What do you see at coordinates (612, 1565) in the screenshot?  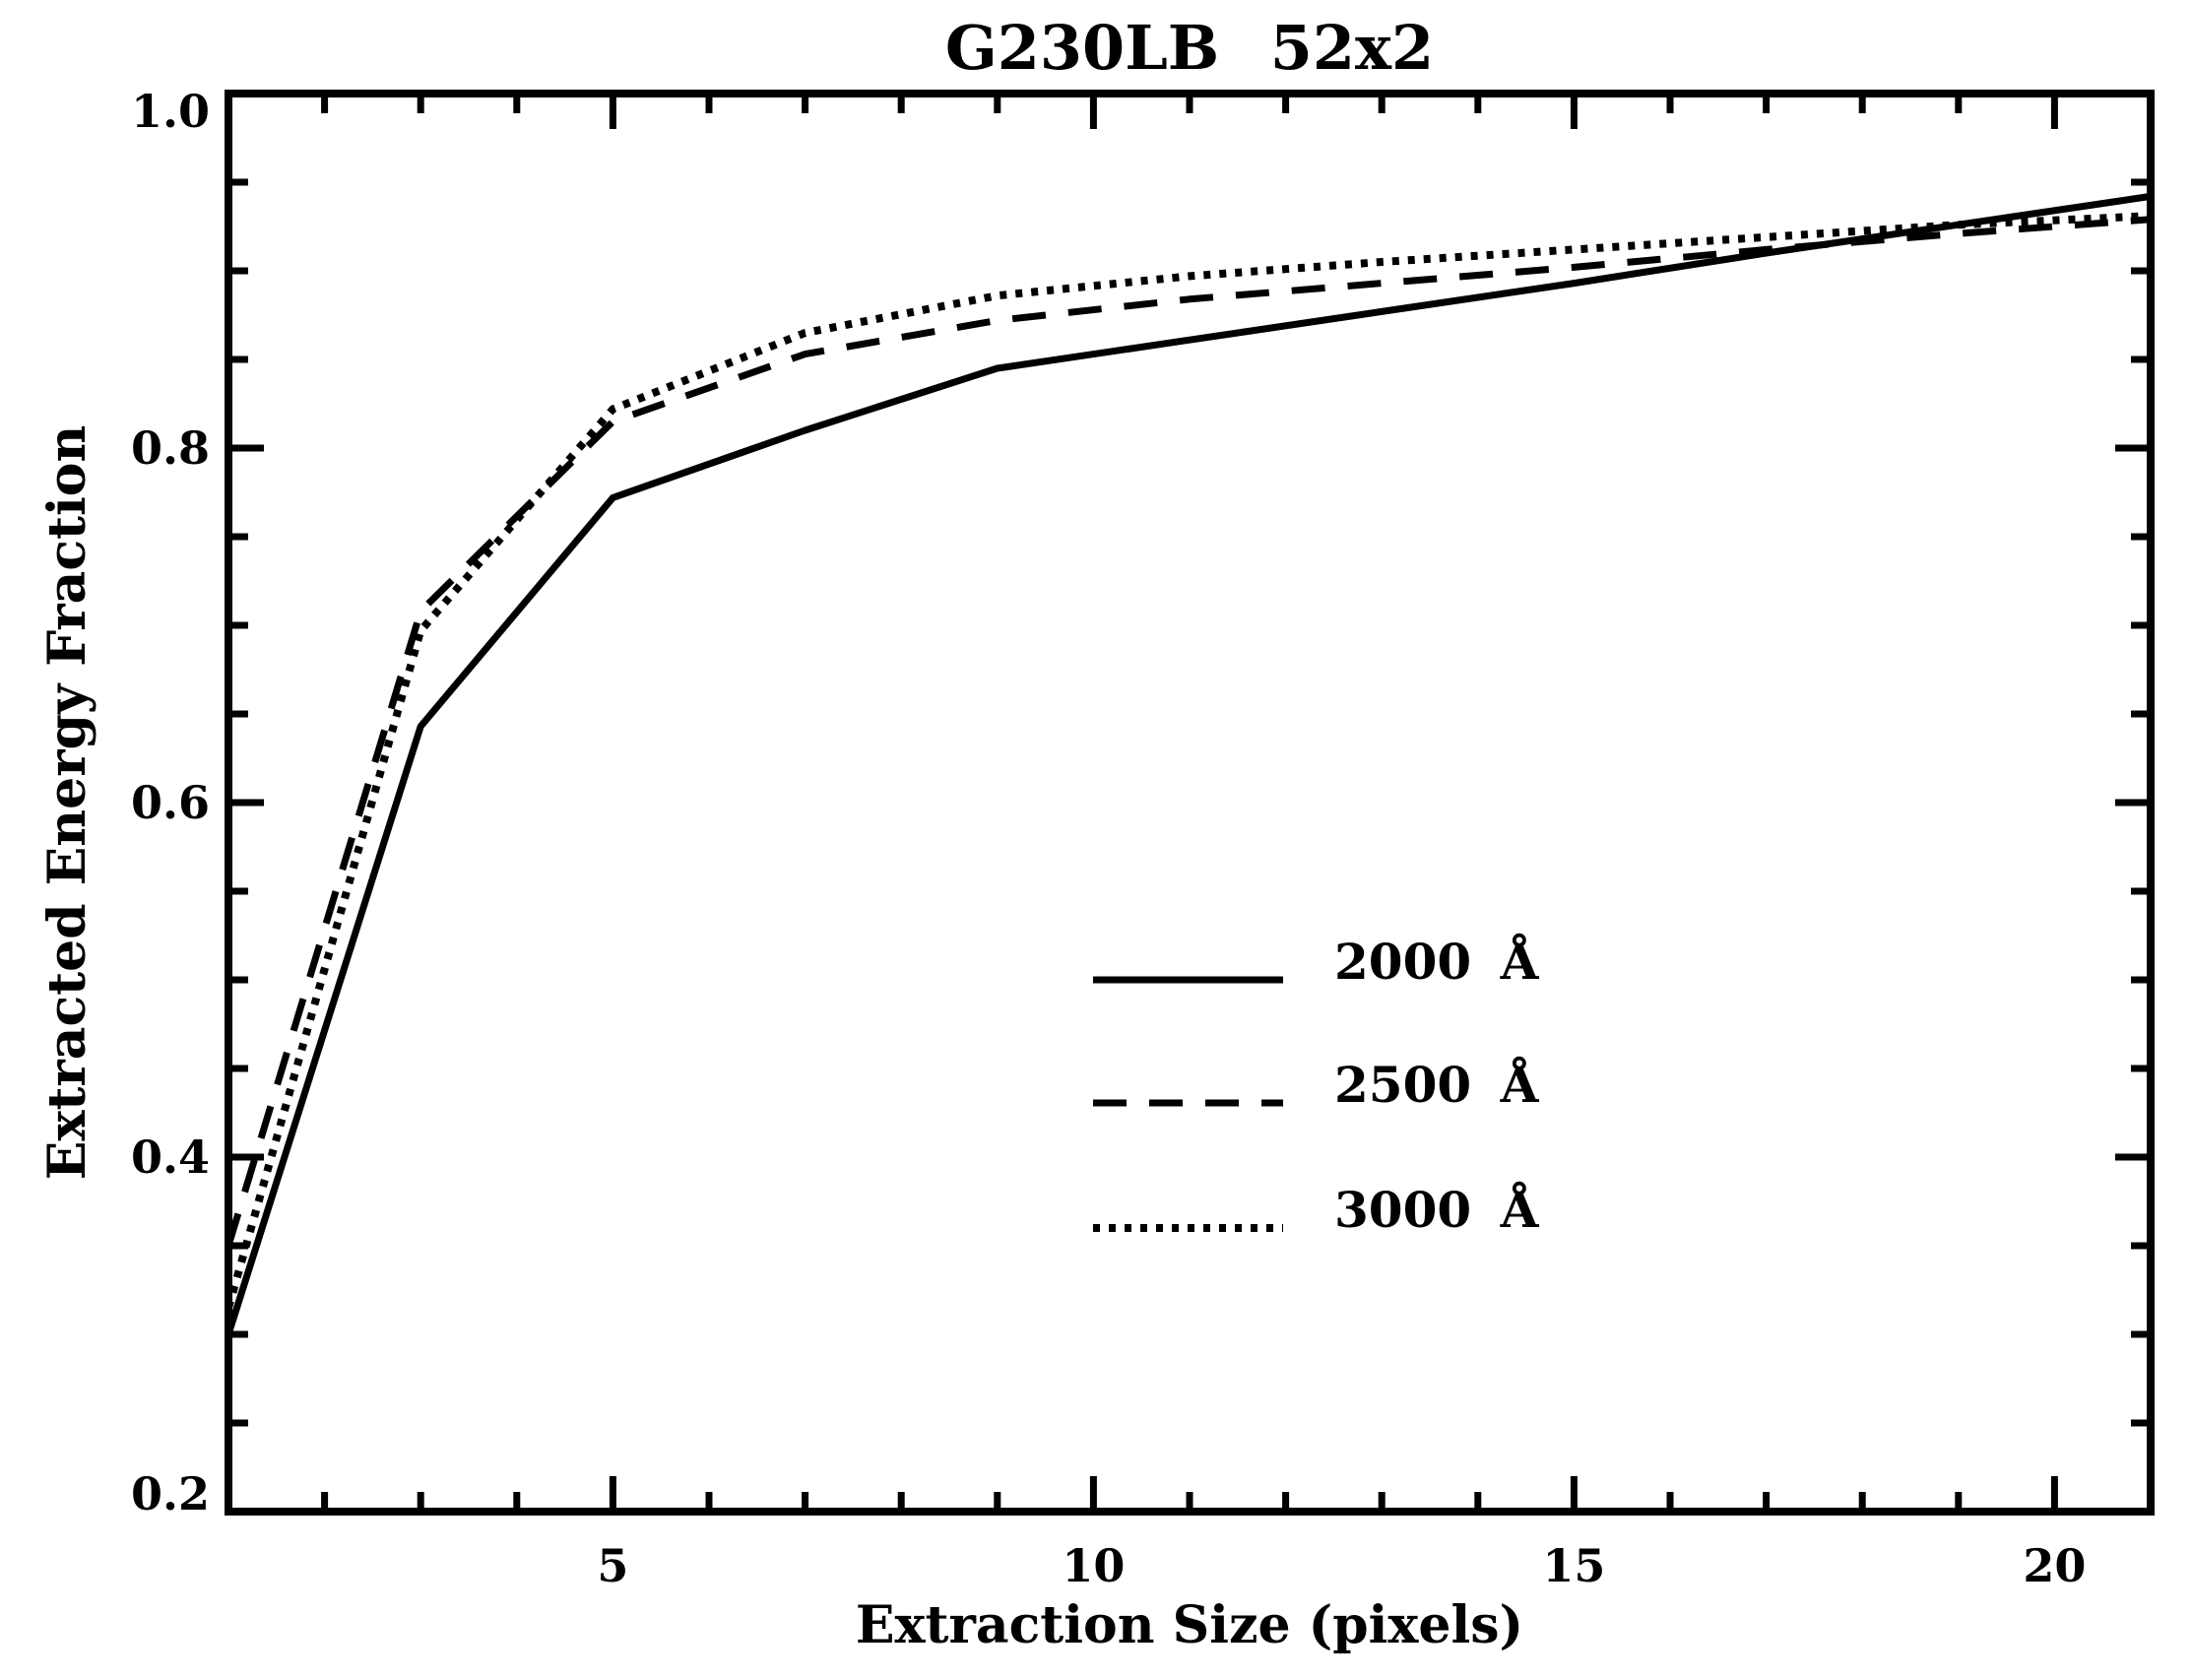 I see `x-tick-label: 5` at bounding box center [612, 1565].